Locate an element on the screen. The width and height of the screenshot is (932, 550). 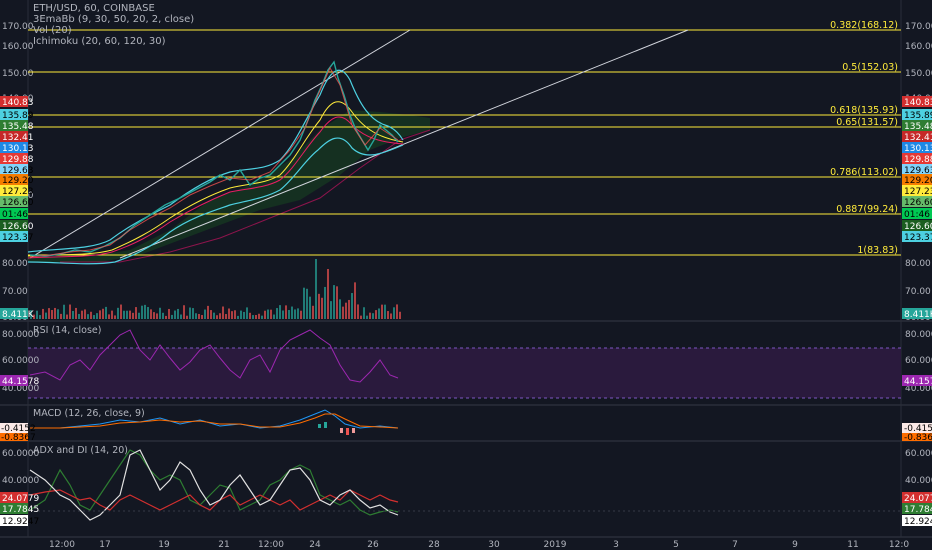
price-badge-left-label: 127.23 is located at coordinates (18, 192).